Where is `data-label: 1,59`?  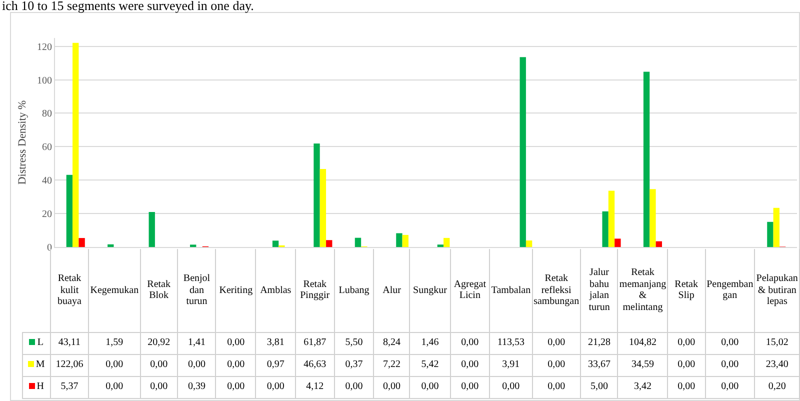
data-label: 1,59 is located at coordinates (114, 343).